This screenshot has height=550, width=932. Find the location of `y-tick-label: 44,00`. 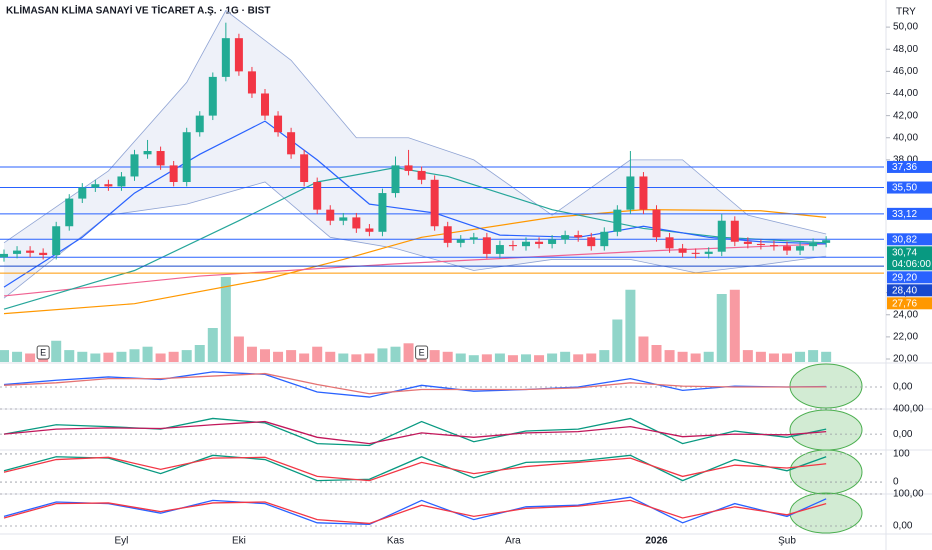

y-tick-label: 44,00 is located at coordinates (905, 93).